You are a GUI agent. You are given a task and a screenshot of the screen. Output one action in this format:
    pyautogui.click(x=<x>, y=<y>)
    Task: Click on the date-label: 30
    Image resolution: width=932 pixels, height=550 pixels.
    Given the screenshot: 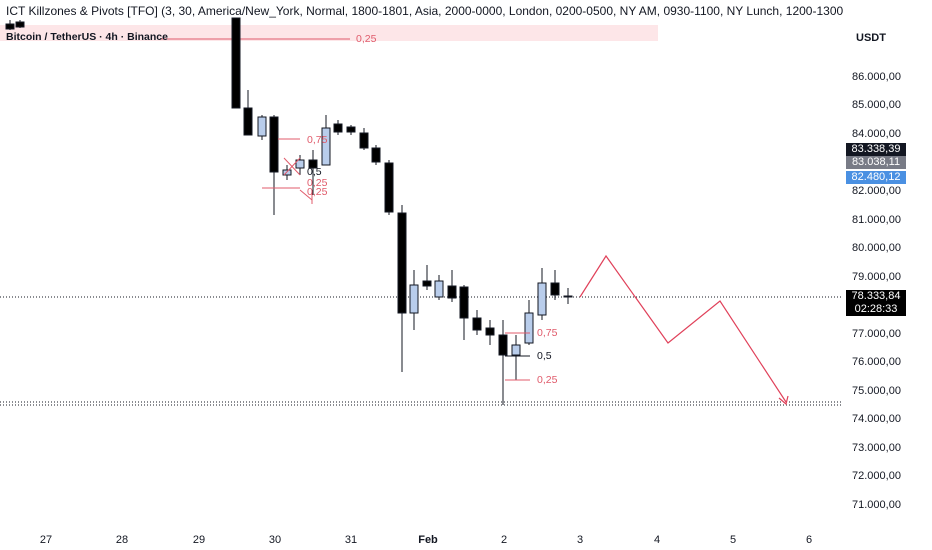 What is the action you would take?
    pyautogui.click(x=275, y=540)
    